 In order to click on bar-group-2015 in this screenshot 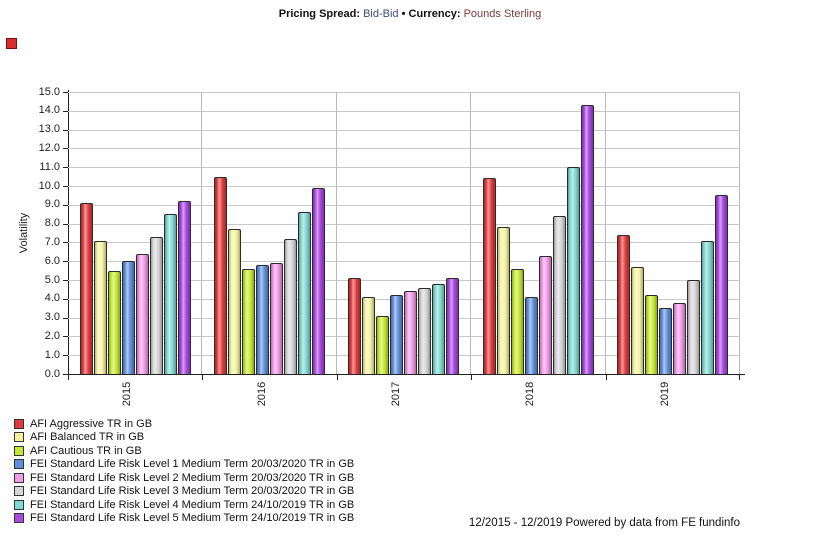, I will do `click(135, 233)`.